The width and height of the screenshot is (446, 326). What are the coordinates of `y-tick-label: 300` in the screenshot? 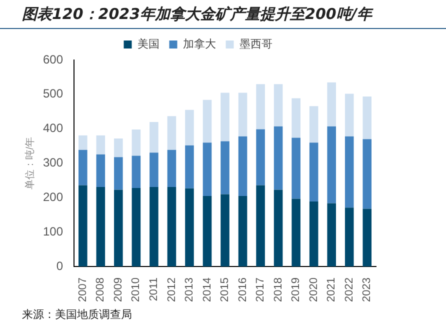 It's located at (53, 163).